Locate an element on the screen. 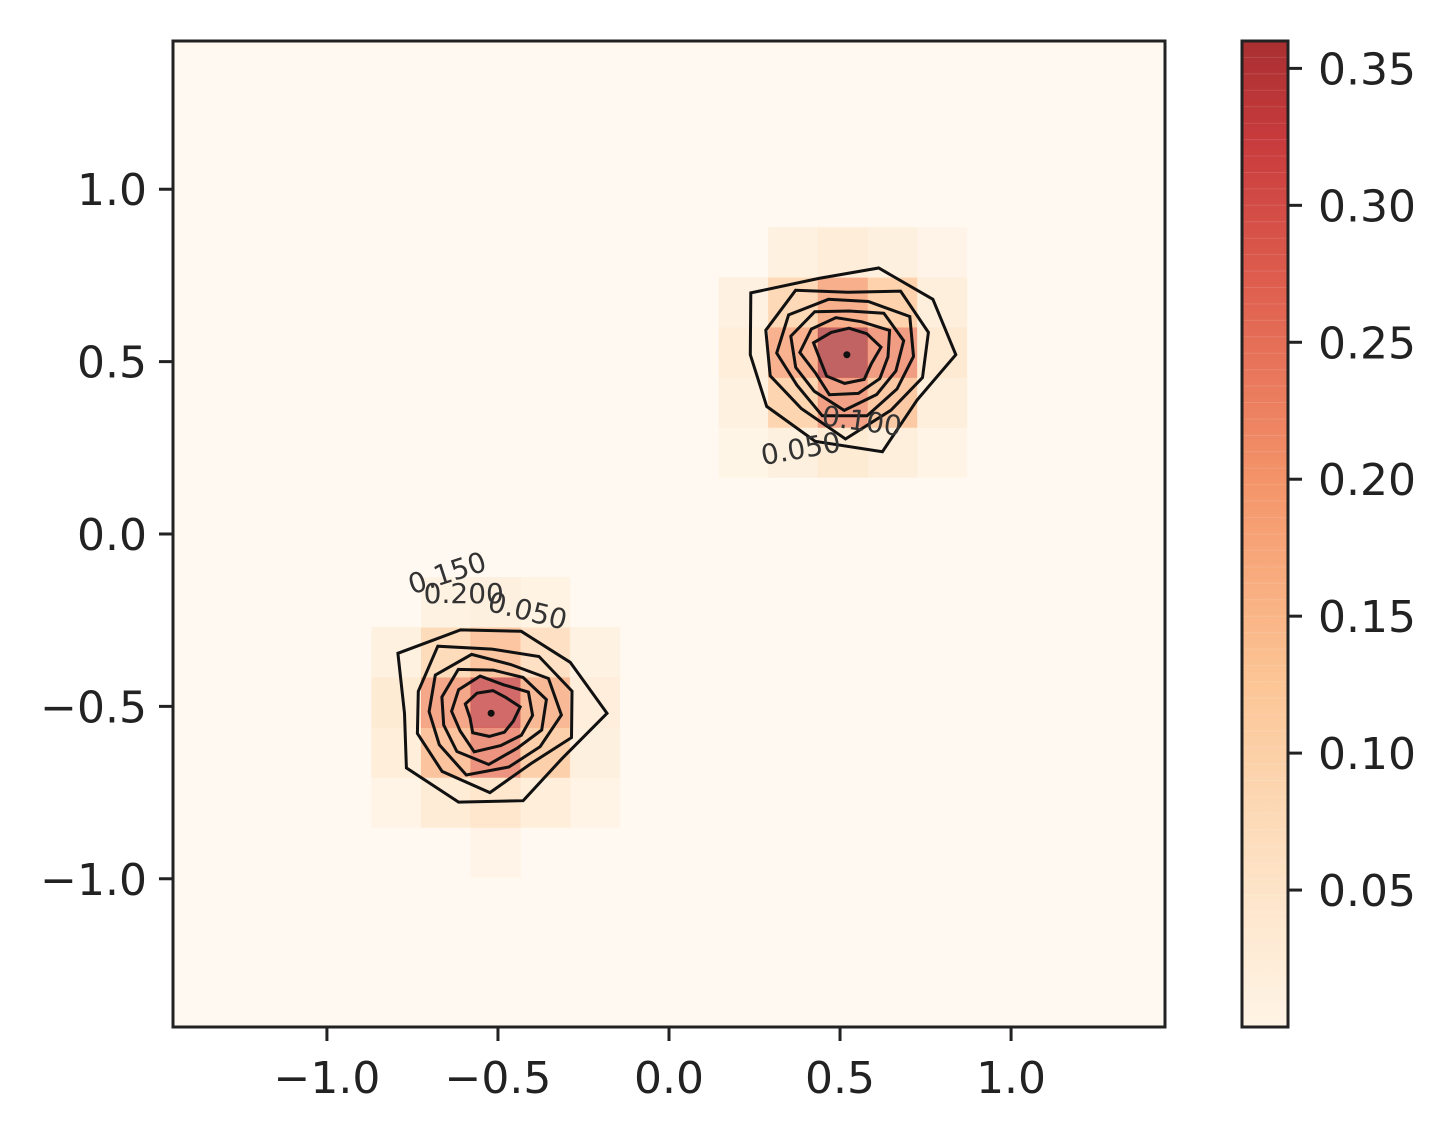 The width and height of the screenshot is (1451, 1128). contour-peak0-level-0.15 is located at coordinates (845, 357).